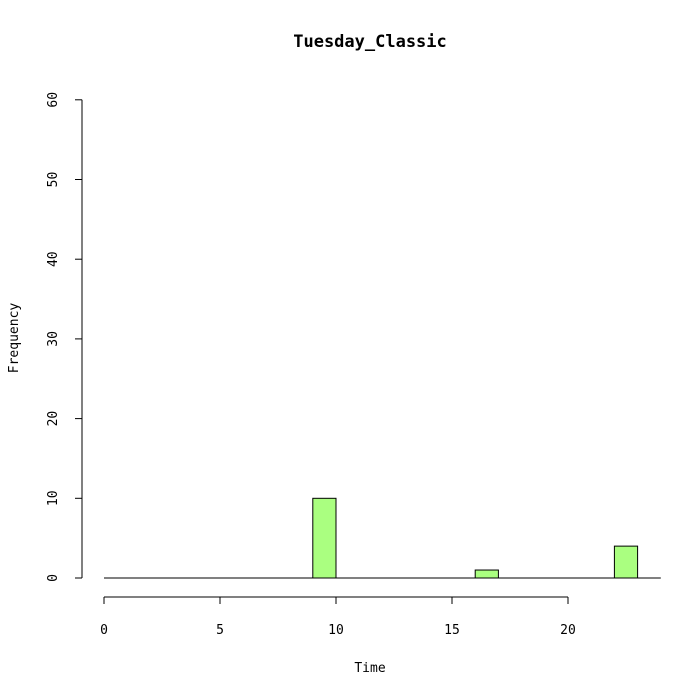 This screenshot has width=699, height=699. Describe the element at coordinates (53, 180) in the screenshot. I see `y-tick-label-50: 50` at that location.